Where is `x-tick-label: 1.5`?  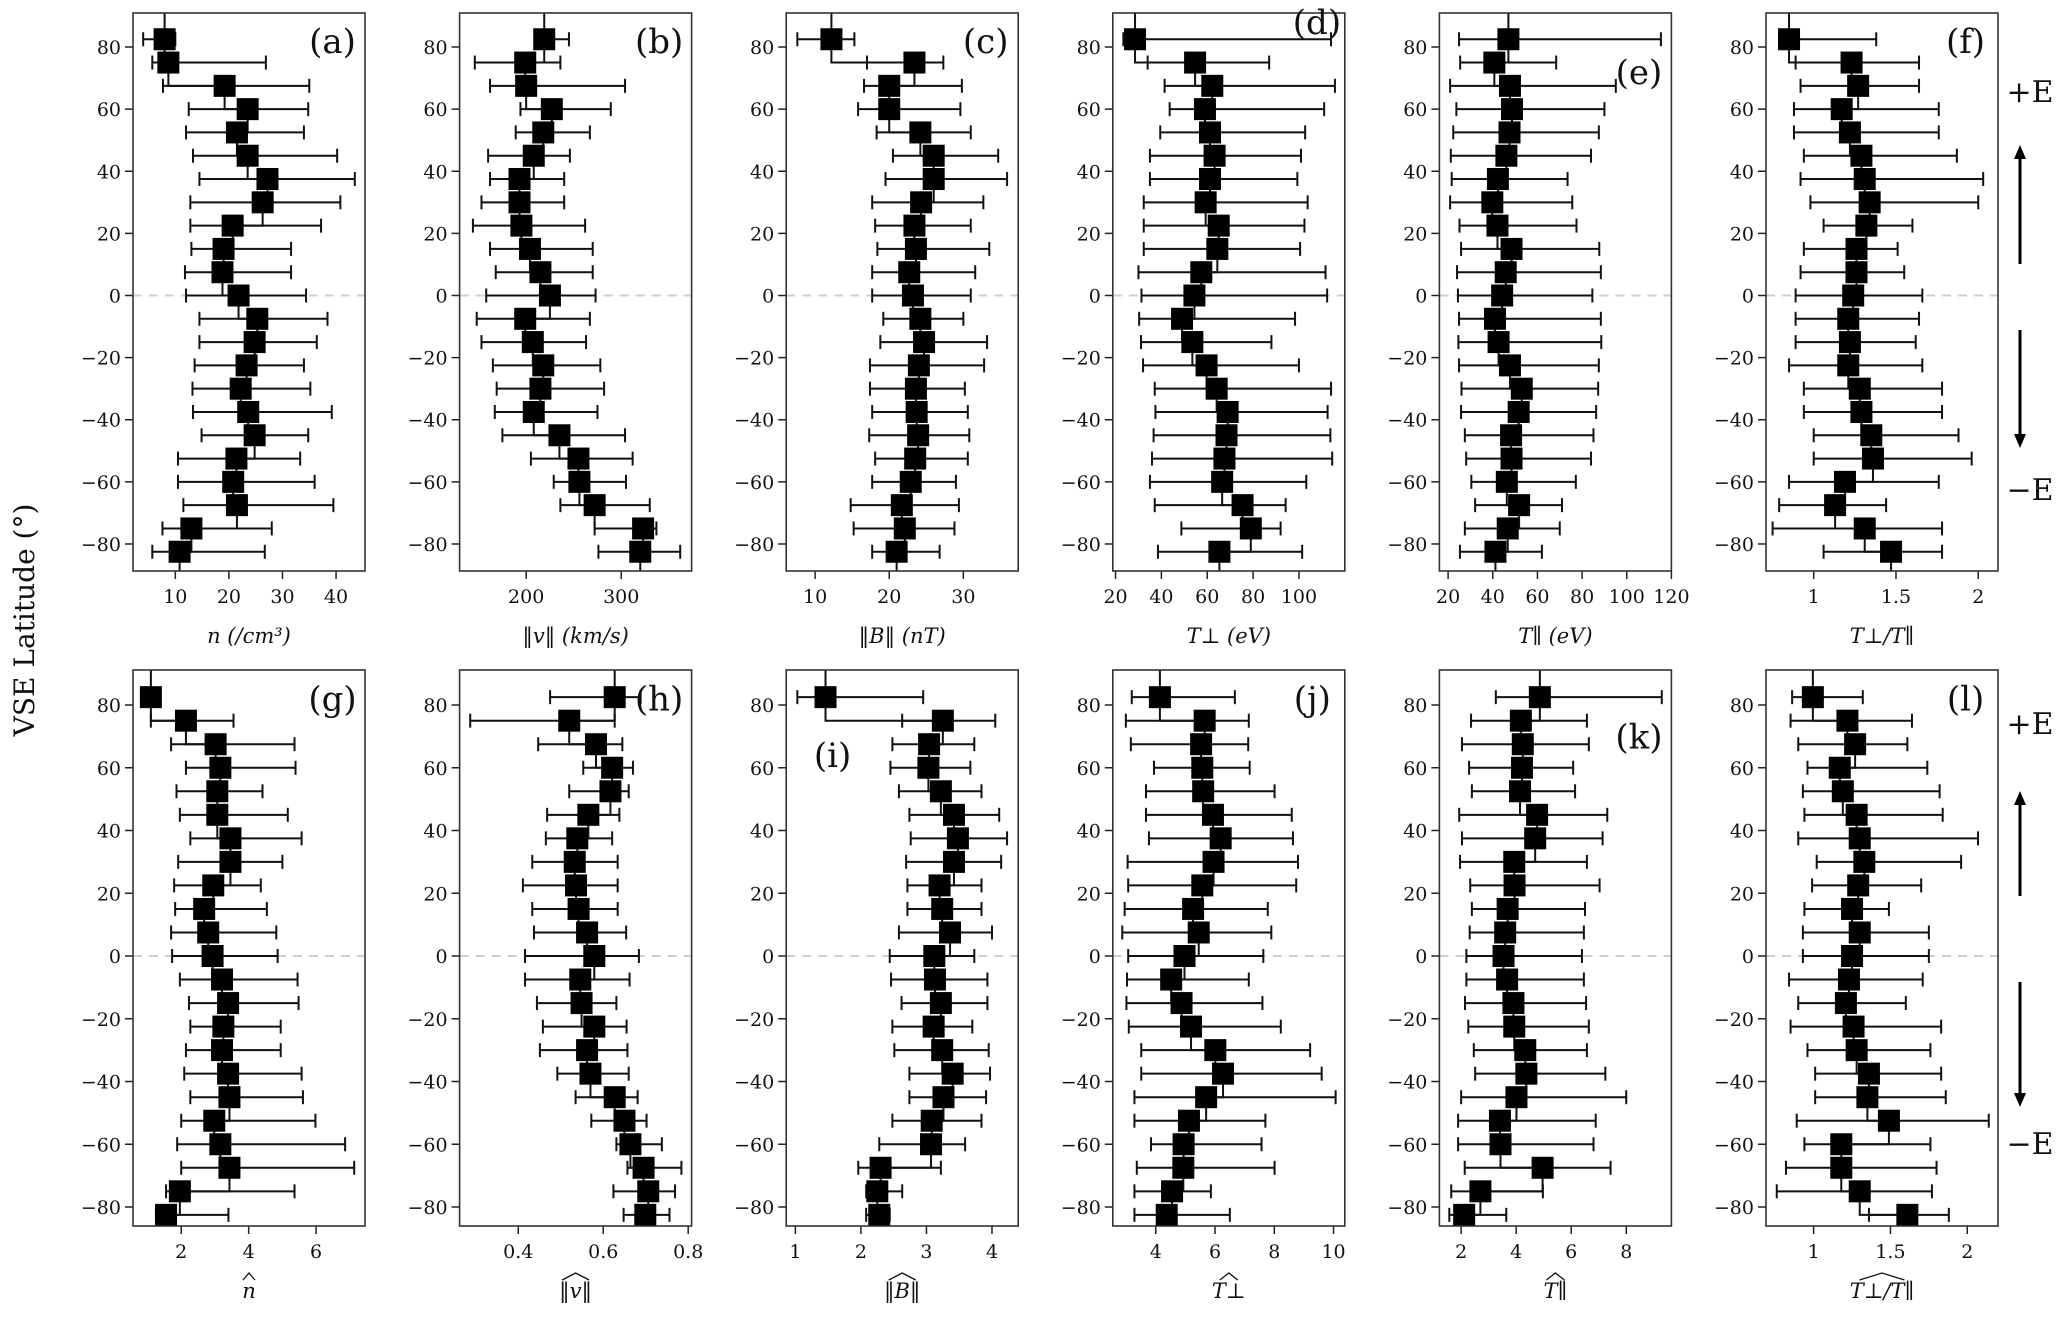 x-tick-label: 1.5 is located at coordinates (1896, 597).